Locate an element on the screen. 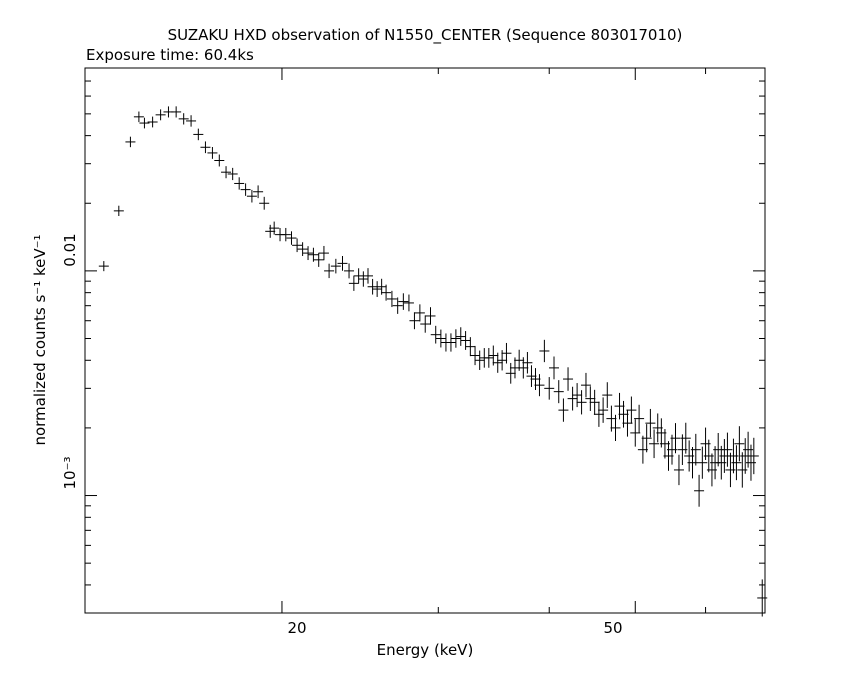 The width and height of the screenshot is (850, 680). x-tick-label-20: 20 is located at coordinates (296, 628).